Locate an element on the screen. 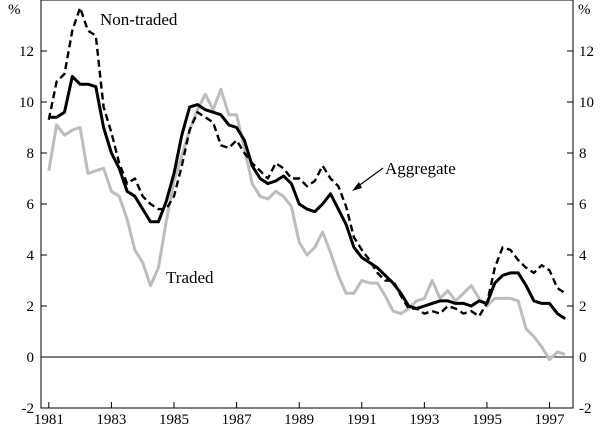 This screenshot has width=600, height=427. x-tick-label: 1997 is located at coordinates (550, 419).